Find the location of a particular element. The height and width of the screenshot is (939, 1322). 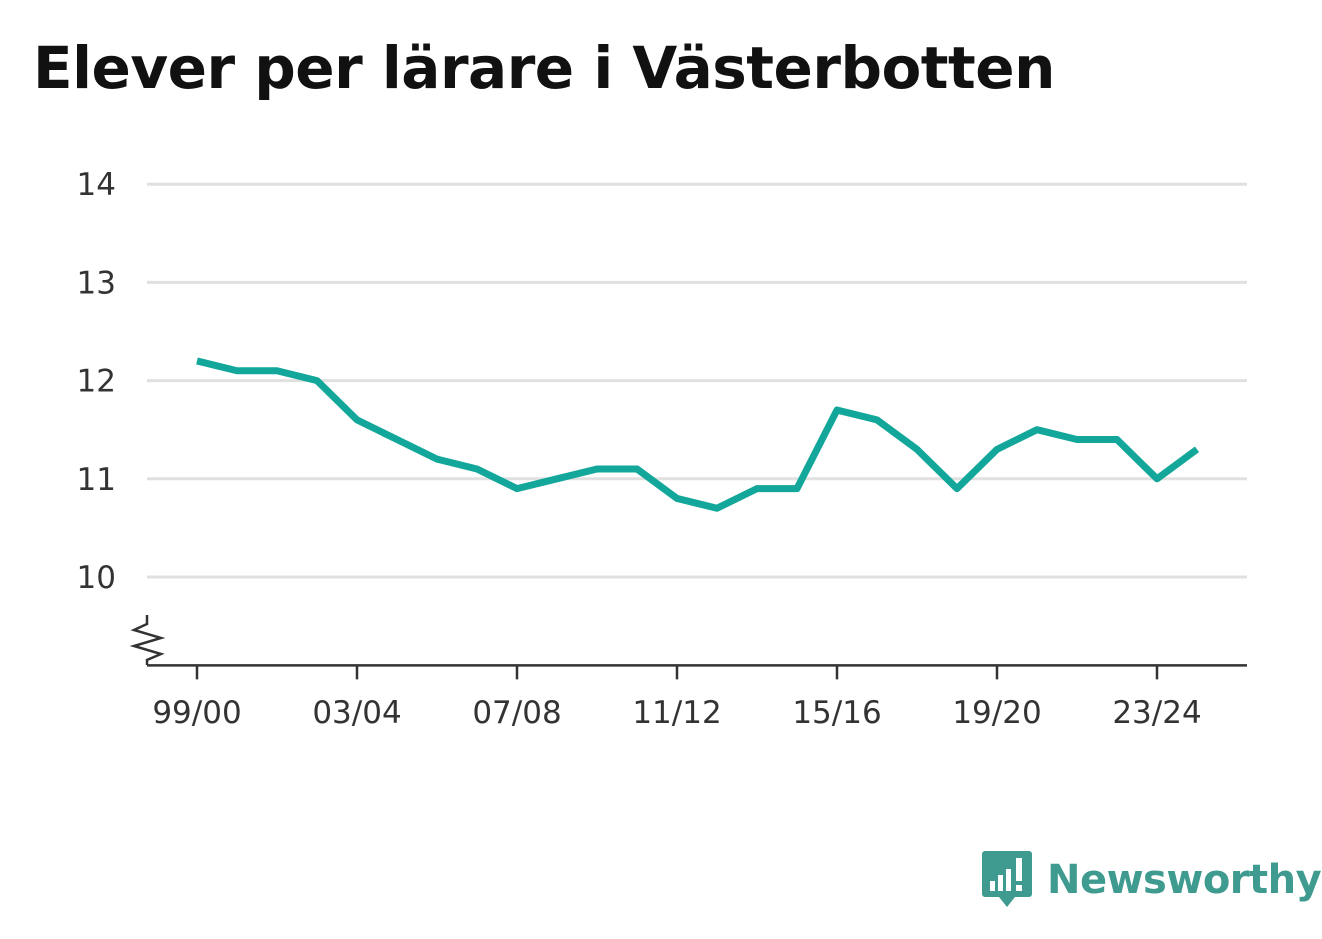

y-tick-label: 11 is located at coordinates (96, 480).